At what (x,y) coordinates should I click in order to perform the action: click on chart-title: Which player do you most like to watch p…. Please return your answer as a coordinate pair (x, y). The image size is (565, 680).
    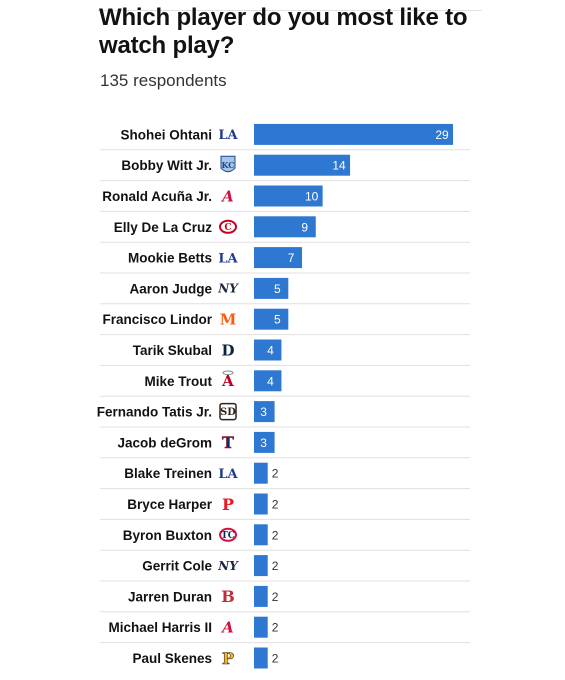
    Looking at the image, I should click on (283, 31).